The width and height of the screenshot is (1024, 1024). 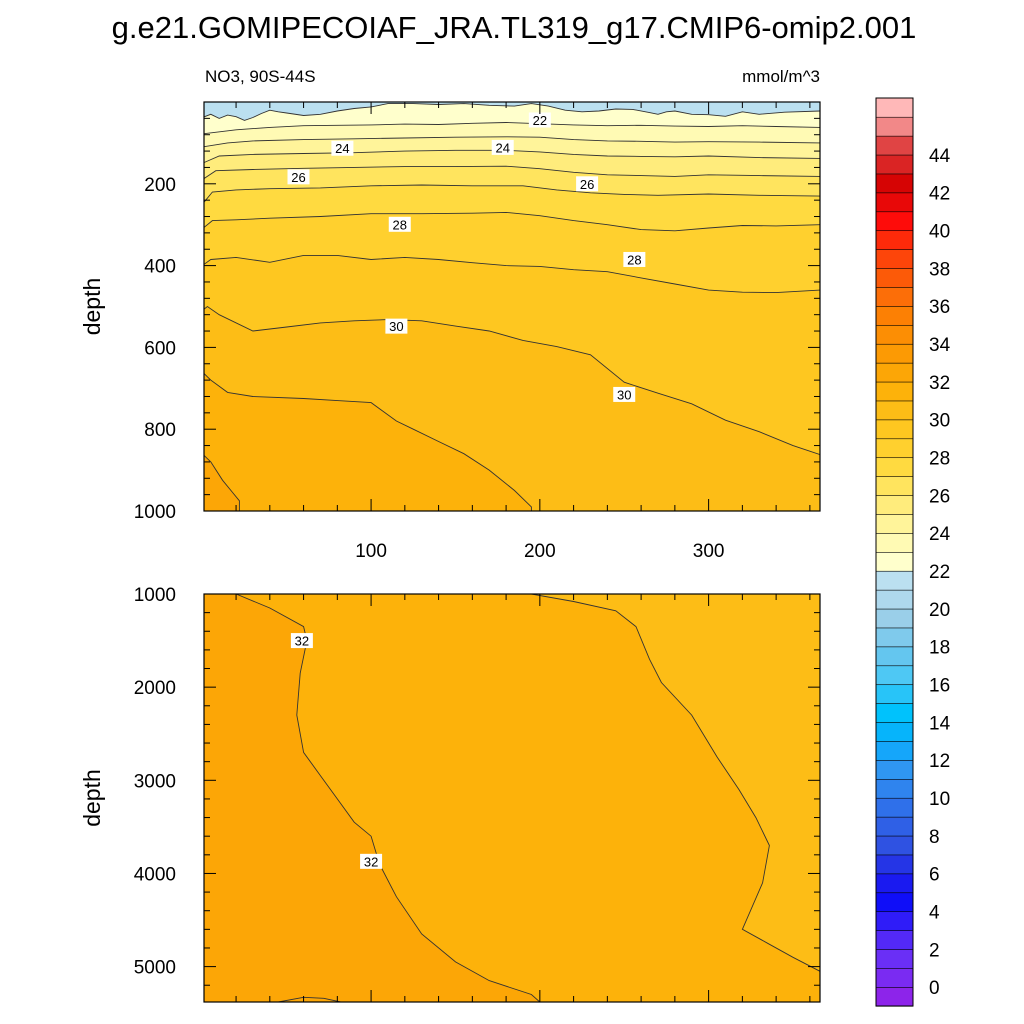 I want to click on colorbar-tick-label: 42, so click(x=939, y=194).